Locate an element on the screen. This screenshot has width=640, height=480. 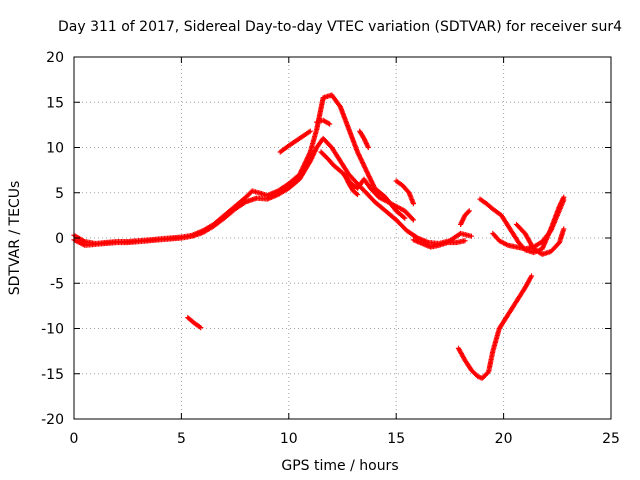
x-tick-label: 0 is located at coordinates (74, 439).